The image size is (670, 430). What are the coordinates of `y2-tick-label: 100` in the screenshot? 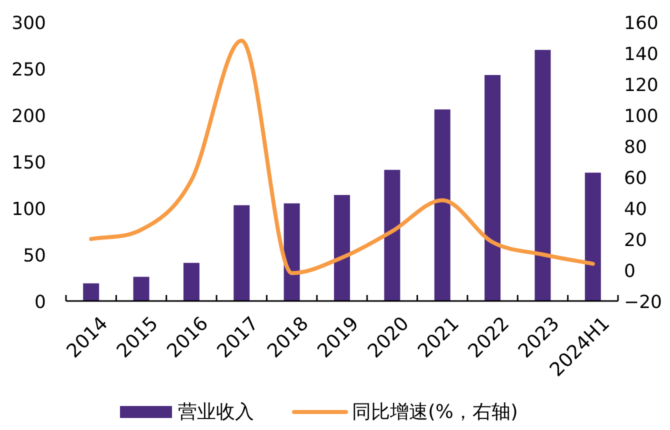 It's located at (641, 116).